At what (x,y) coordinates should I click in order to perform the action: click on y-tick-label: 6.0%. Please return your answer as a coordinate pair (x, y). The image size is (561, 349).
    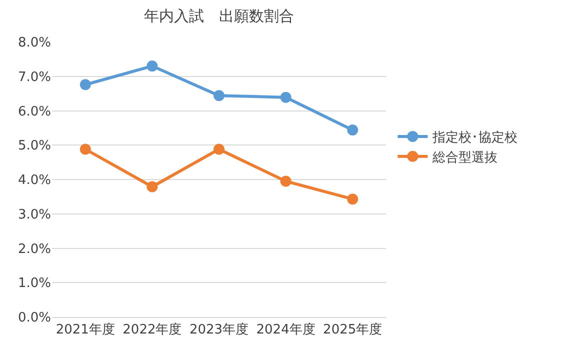
    Looking at the image, I should click on (34, 112).